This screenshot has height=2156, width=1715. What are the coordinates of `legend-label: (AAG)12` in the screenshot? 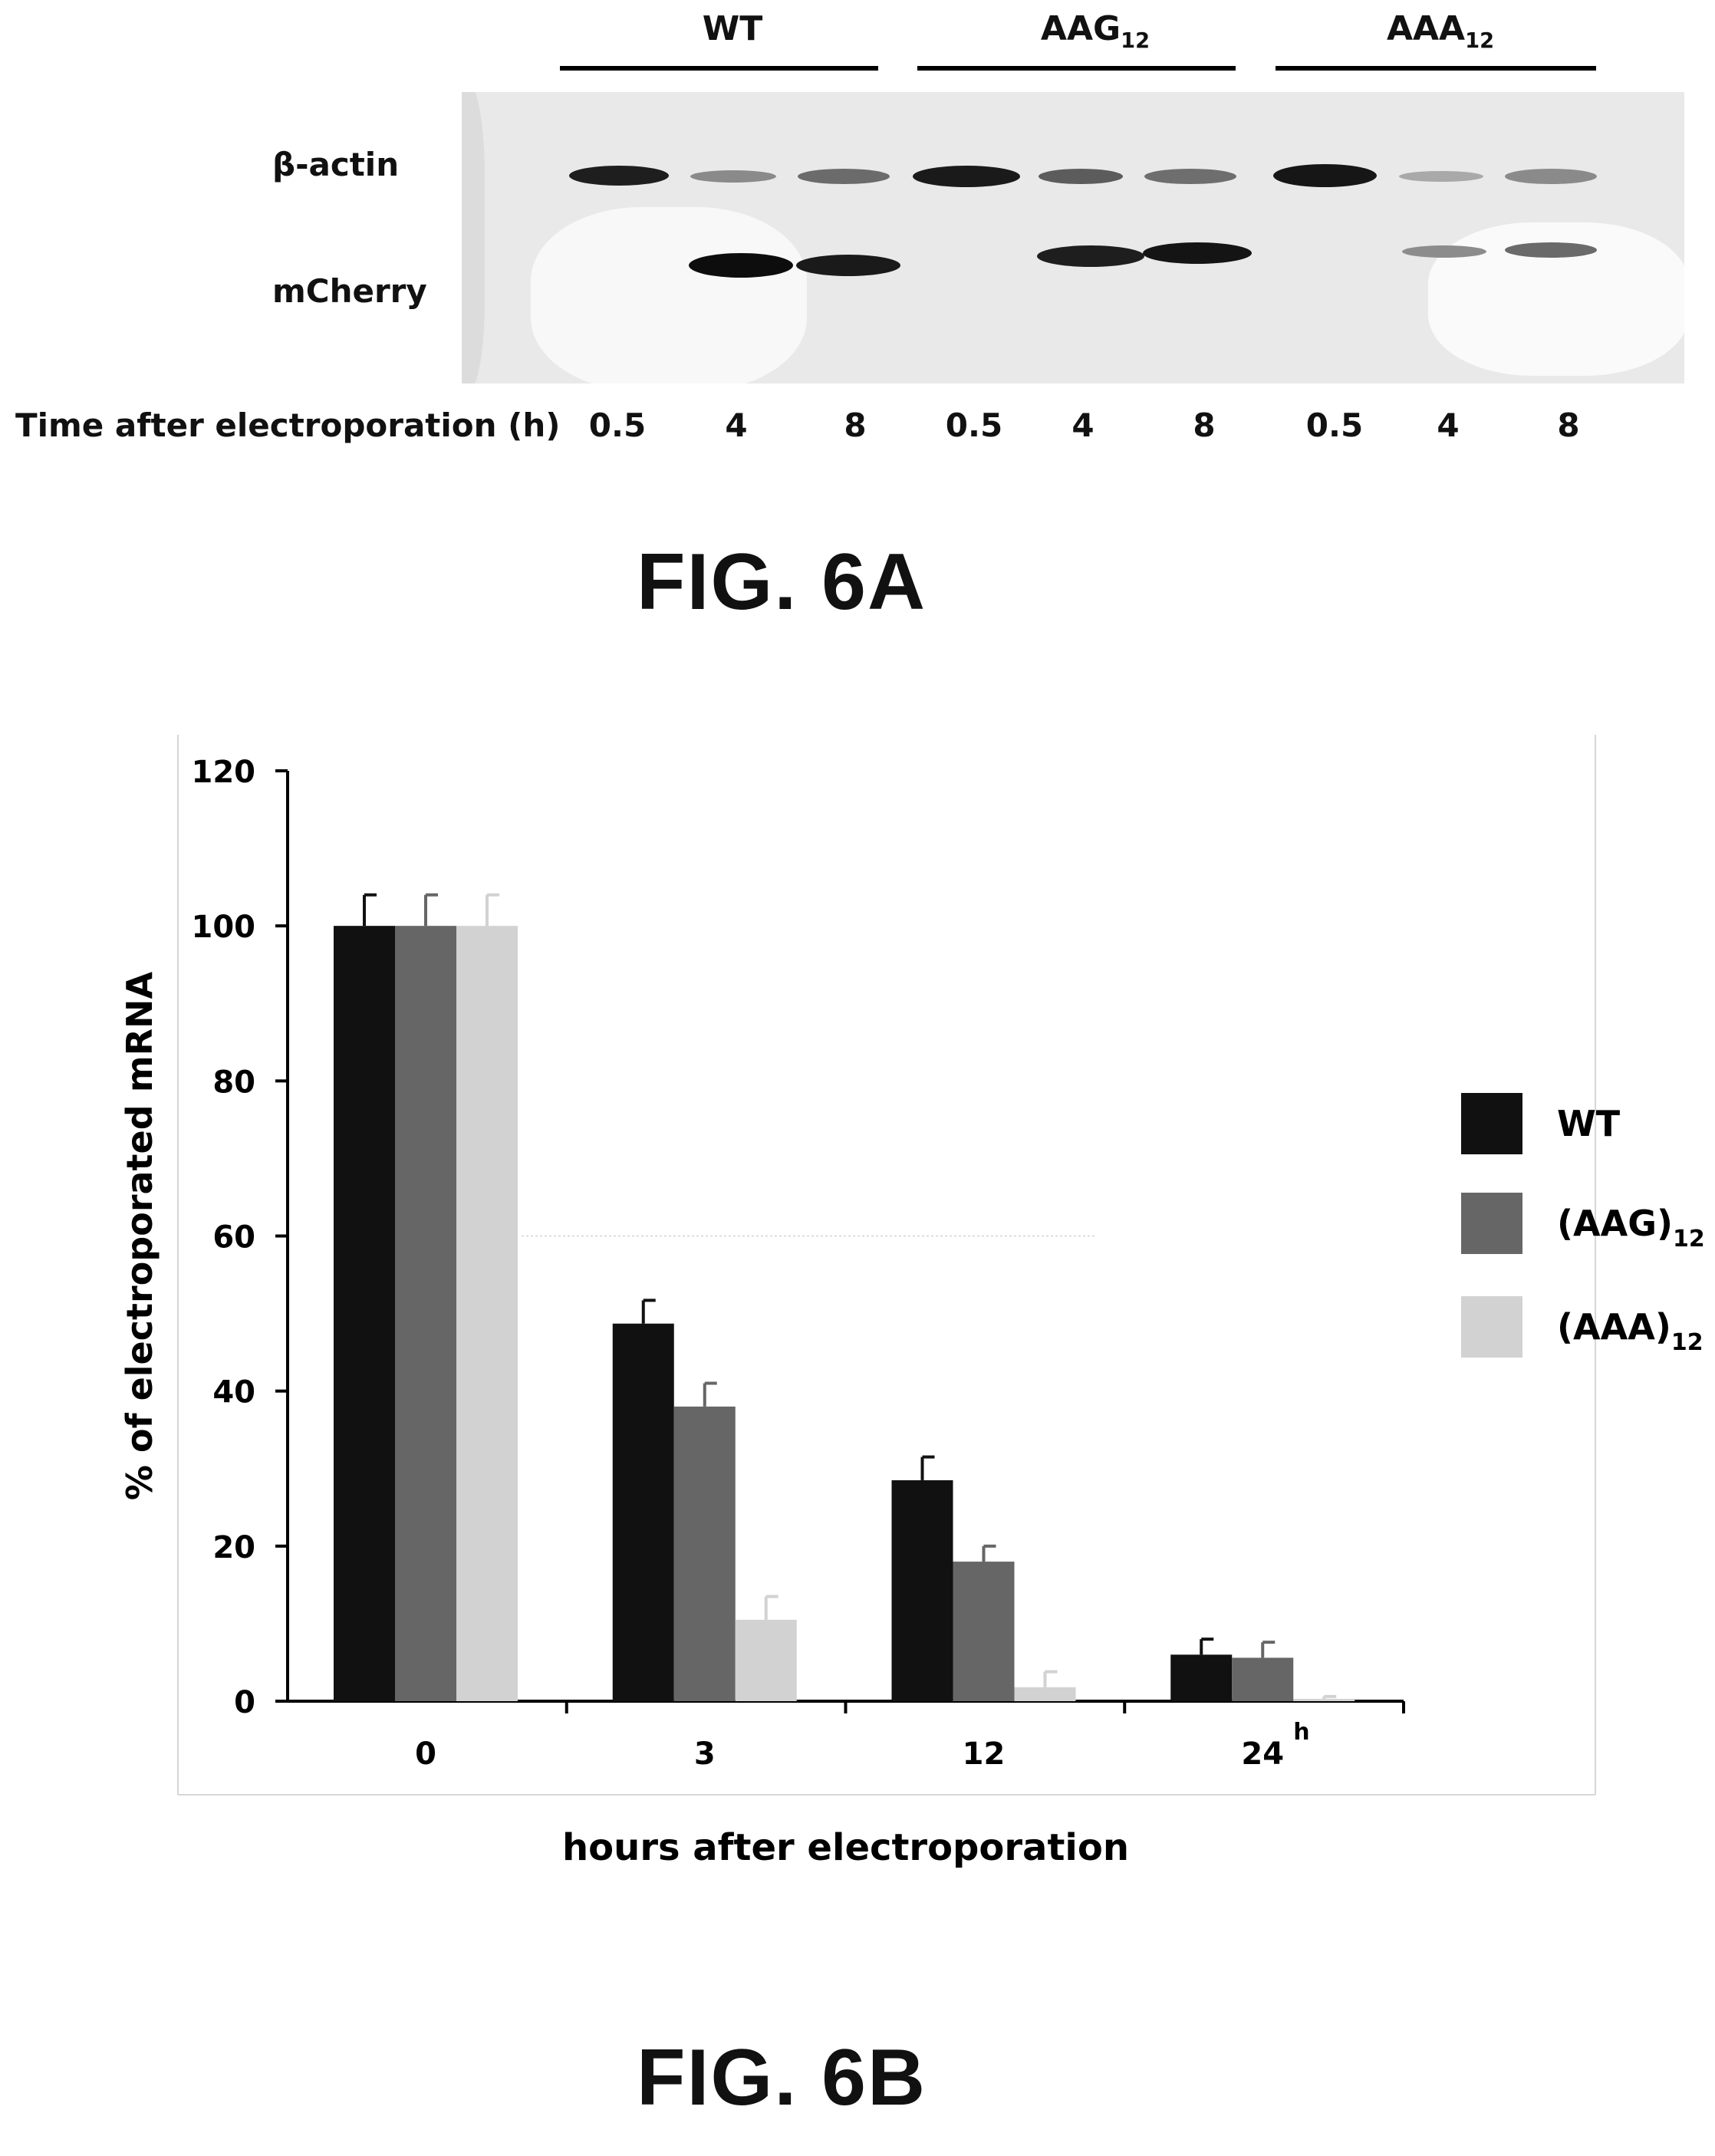 It's located at (1631, 1227).